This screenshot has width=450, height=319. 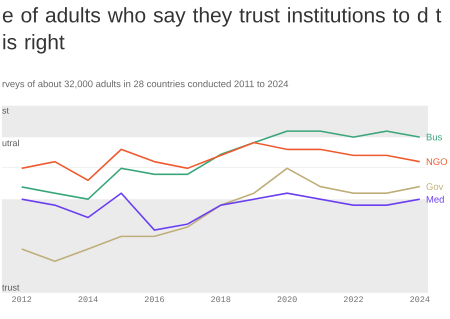 What do you see at coordinates (10, 143) in the screenshot?
I see `annotation: utral` at bounding box center [10, 143].